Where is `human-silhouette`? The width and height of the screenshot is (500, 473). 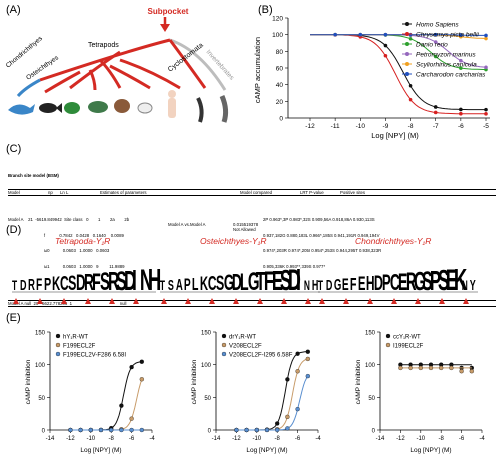 human-silhouette is located at coordinates (172, 104).